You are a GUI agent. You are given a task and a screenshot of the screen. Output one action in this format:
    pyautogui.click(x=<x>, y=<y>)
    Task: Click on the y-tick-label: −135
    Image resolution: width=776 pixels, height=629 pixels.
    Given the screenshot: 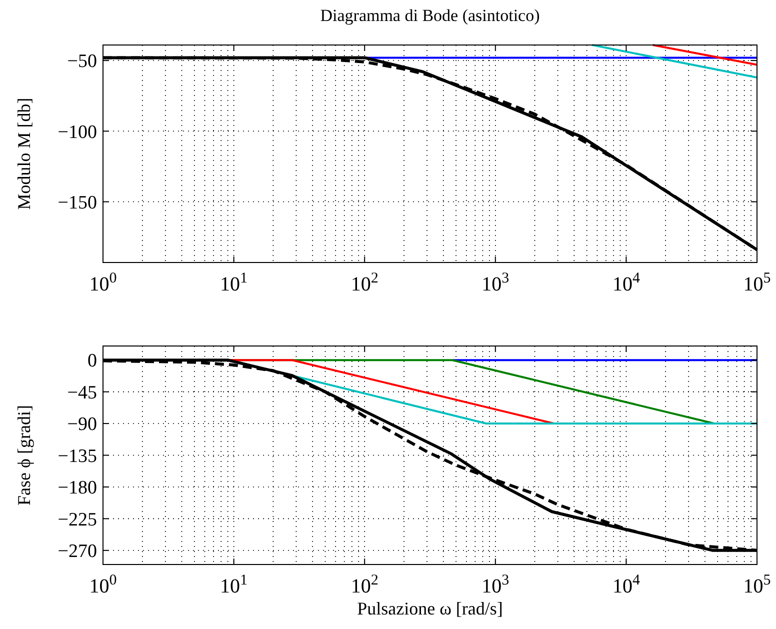 What is the action you would take?
    pyautogui.click(x=77, y=456)
    